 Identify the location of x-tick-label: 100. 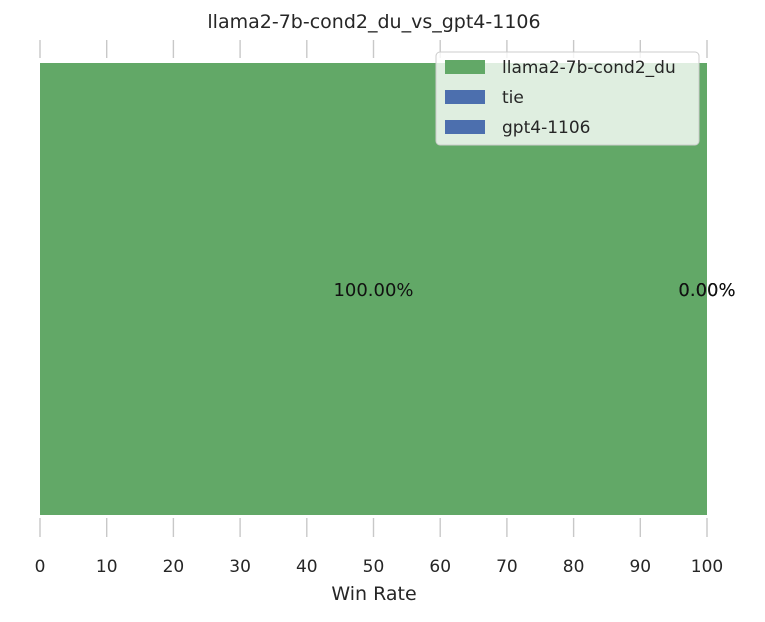
(707, 567).